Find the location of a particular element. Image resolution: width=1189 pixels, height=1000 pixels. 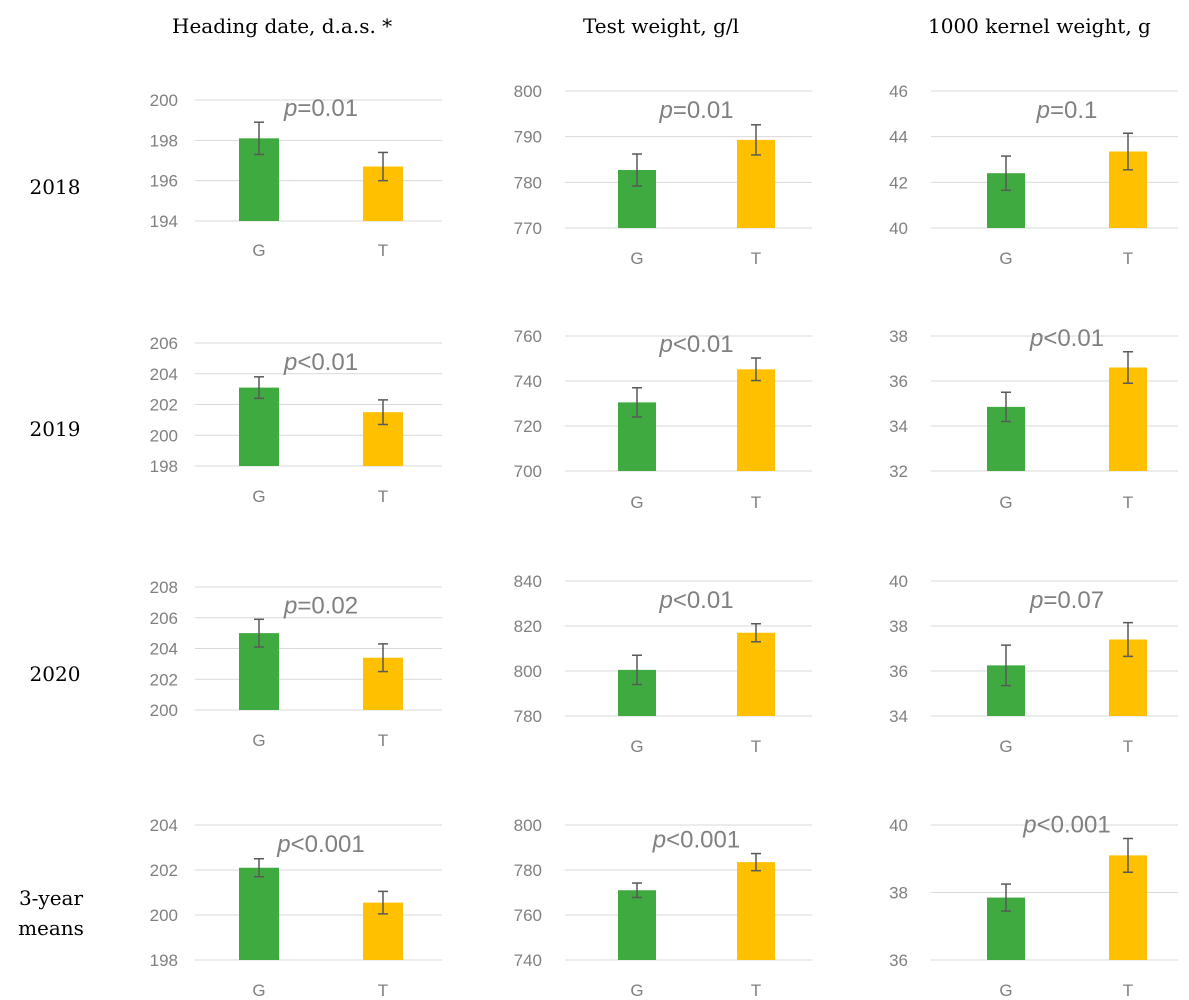

y-tick-label: 720 is located at coordinates (528, 426).